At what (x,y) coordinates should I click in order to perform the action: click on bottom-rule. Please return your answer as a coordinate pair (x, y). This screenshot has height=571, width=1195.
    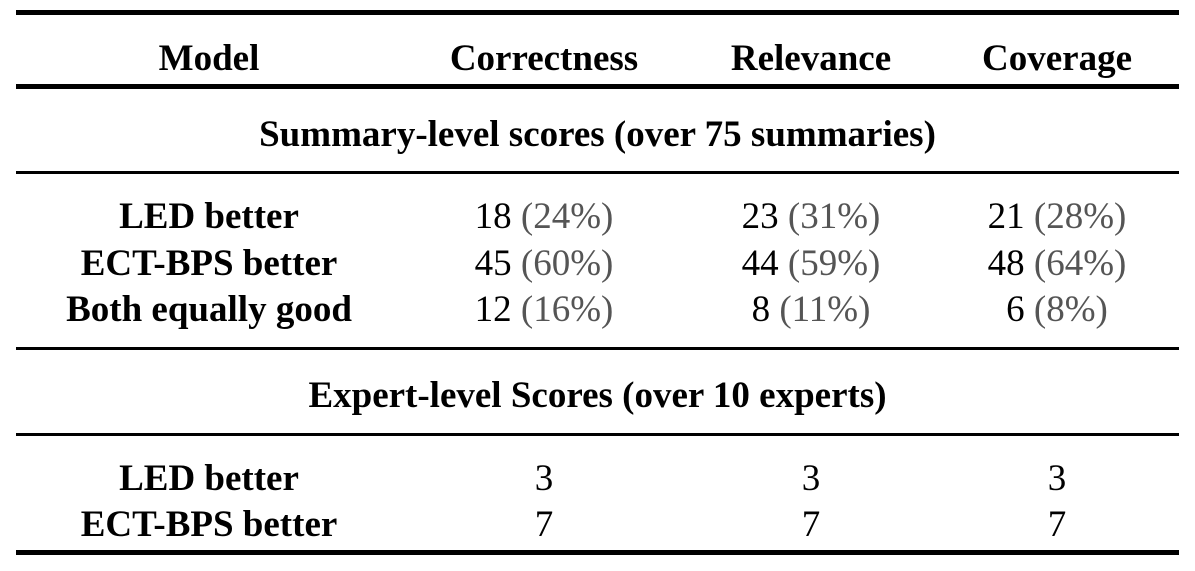
    Looking at the image, I should click on (597, 552).